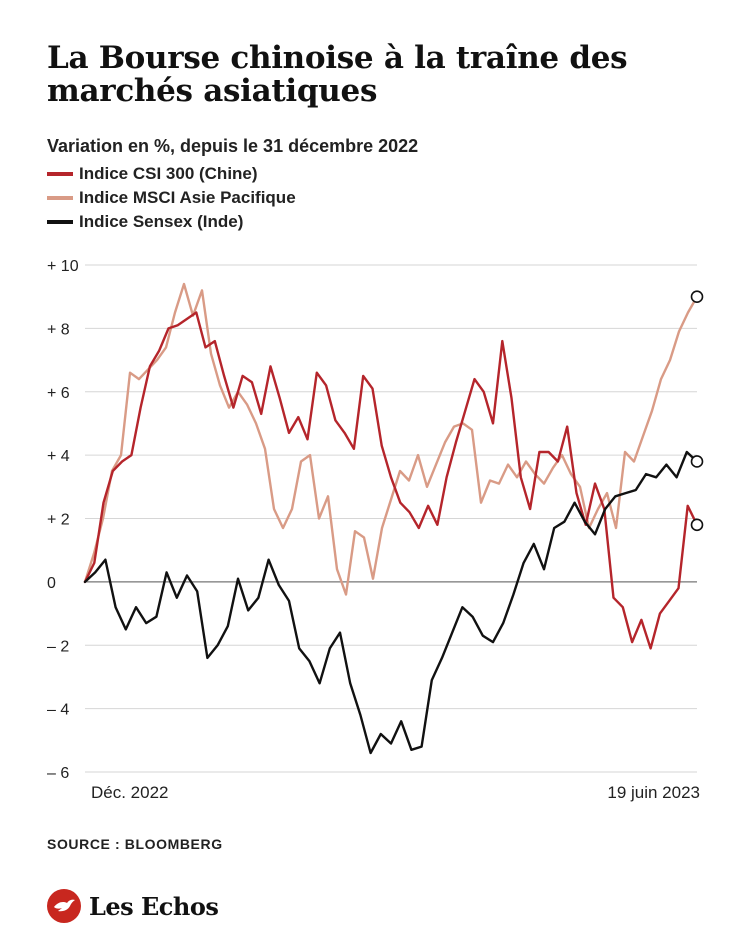 The width and height of the screenshot is (750, 938). I want to click on legend-item-csi300: Indice CSI 300 (Chine), so click(171, 174).